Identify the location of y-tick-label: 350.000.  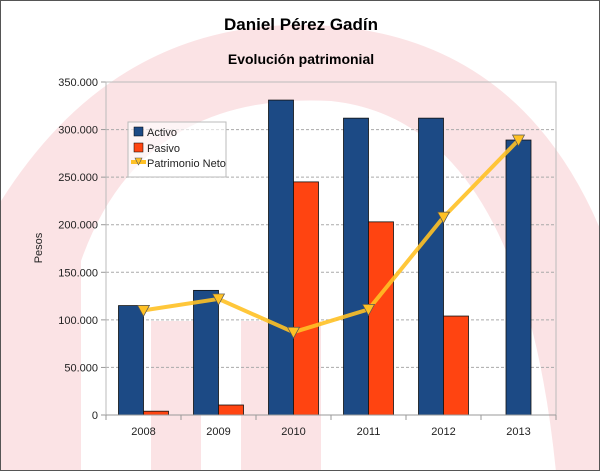
(78, 83).